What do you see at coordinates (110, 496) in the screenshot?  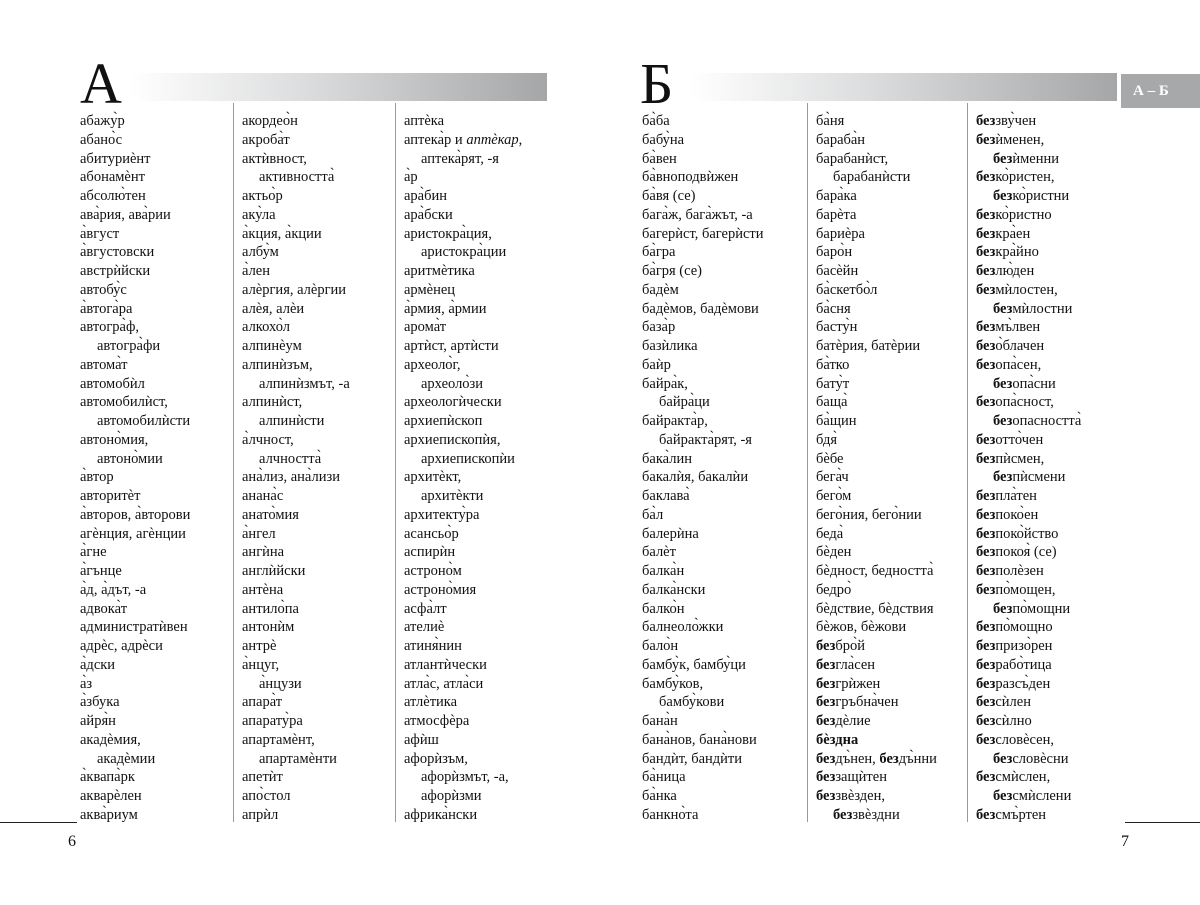 I see `dictionary-entry: авторитѐт` at bounding box center [110, 496].